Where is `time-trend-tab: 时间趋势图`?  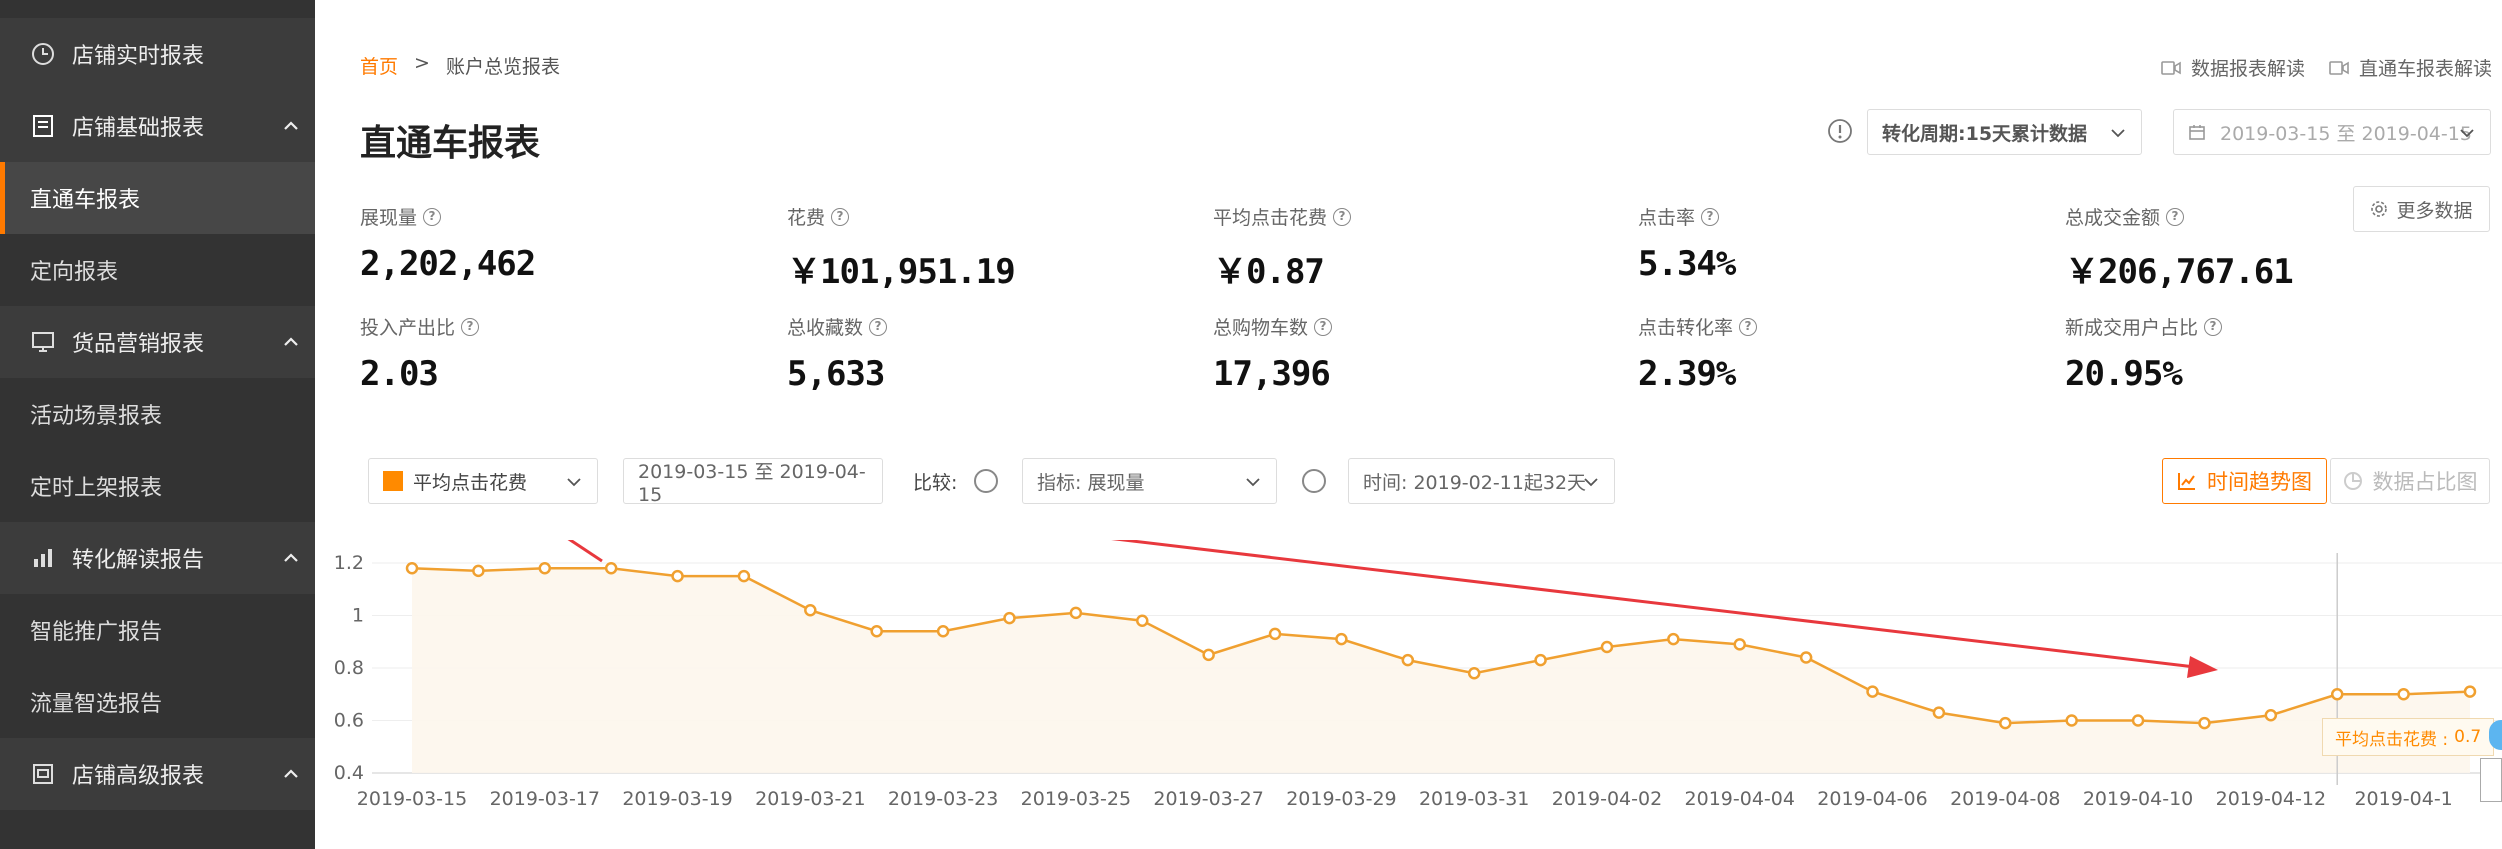
time-trend-tab: 时间趋势图 is located at coordinates (2244, 481).